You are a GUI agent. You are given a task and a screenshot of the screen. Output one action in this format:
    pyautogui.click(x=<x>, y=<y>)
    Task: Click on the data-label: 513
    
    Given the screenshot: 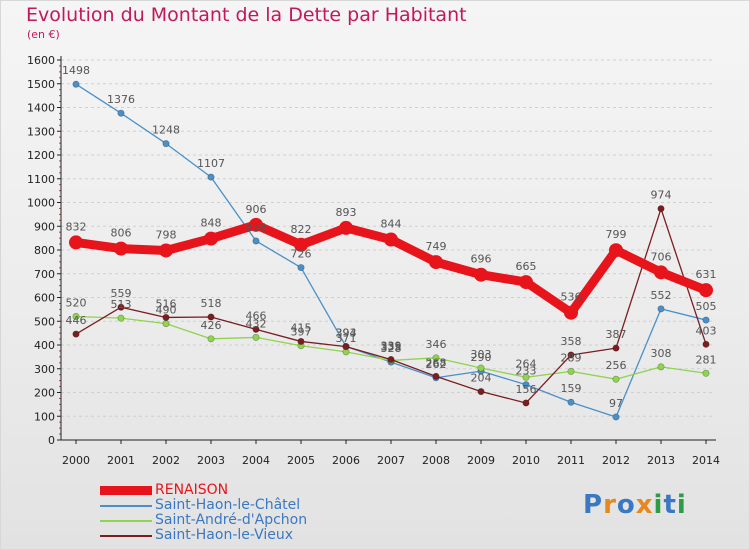 What is the action you would take?
    pyautogui.click(x=121, y=304)
    